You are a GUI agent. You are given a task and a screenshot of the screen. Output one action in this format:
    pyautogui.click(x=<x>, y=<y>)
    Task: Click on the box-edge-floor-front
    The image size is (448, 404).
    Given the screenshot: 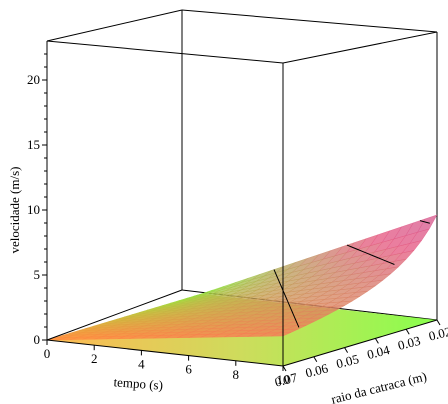 What is the action you would take?
    pyautogui.click(x=165, y=353)
    